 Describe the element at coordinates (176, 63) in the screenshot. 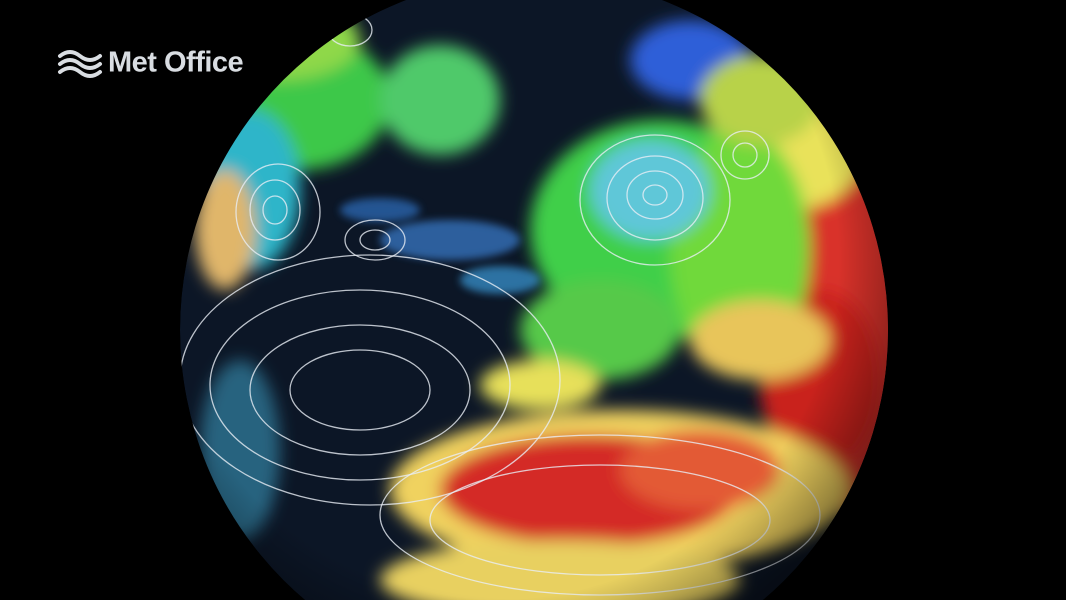

I see `logo-text: Met Office` at that location.